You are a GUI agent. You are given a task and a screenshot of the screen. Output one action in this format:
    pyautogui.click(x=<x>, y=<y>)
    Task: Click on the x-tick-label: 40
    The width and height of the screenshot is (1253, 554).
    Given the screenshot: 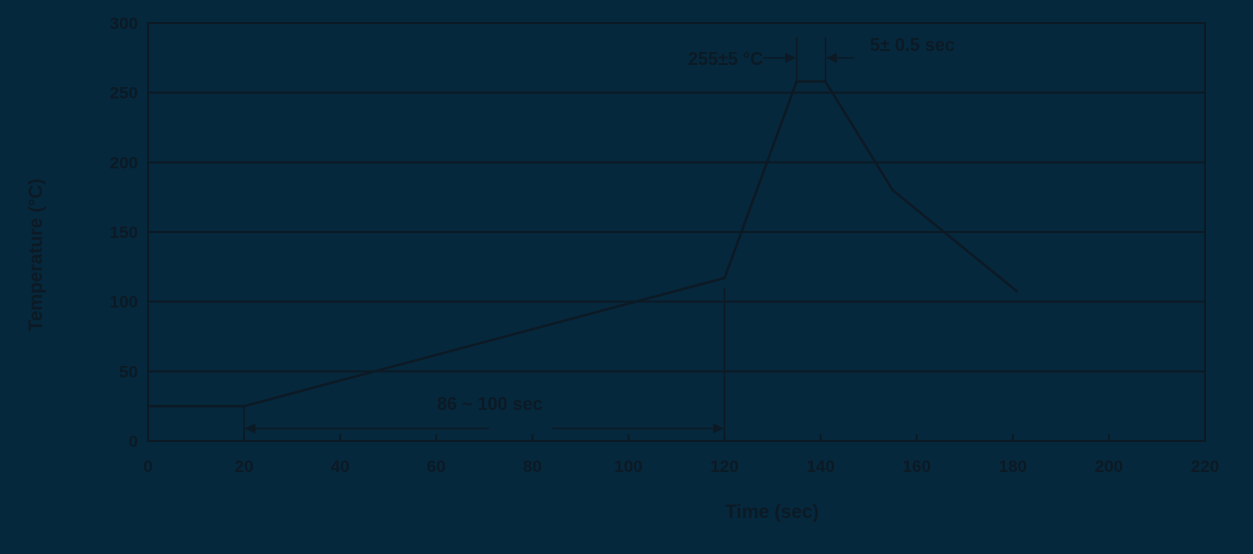 What is the action you would take?
    pyautogui.click(x=340, y=466)
    